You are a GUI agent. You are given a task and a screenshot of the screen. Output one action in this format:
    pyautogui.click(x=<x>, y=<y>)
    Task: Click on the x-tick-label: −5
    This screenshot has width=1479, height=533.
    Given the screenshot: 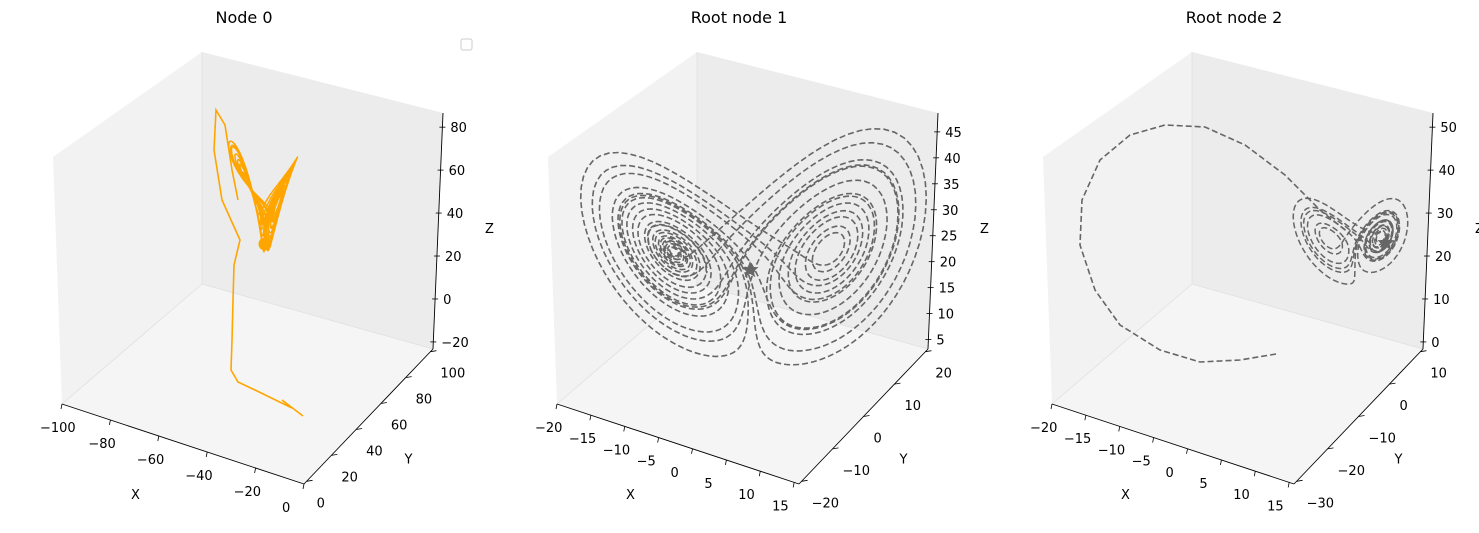 What is the action you would take?
    pyautogui.click(x=1141, y=462)
    